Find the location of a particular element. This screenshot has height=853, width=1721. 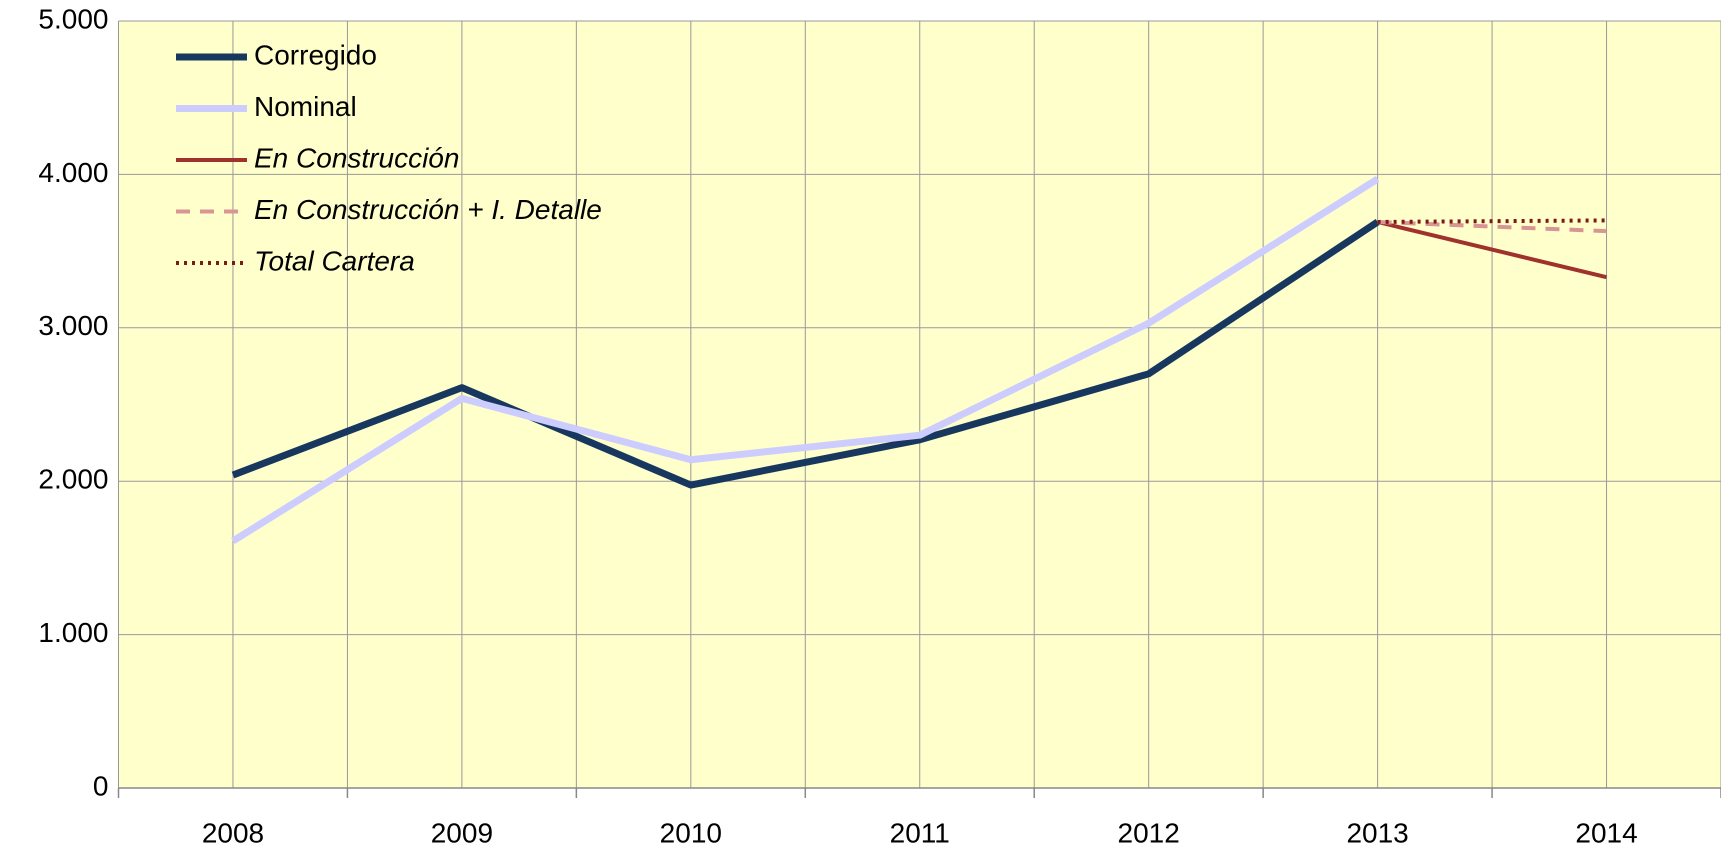

y-tick-label: 2.000 is located at coordinates (73, 479).